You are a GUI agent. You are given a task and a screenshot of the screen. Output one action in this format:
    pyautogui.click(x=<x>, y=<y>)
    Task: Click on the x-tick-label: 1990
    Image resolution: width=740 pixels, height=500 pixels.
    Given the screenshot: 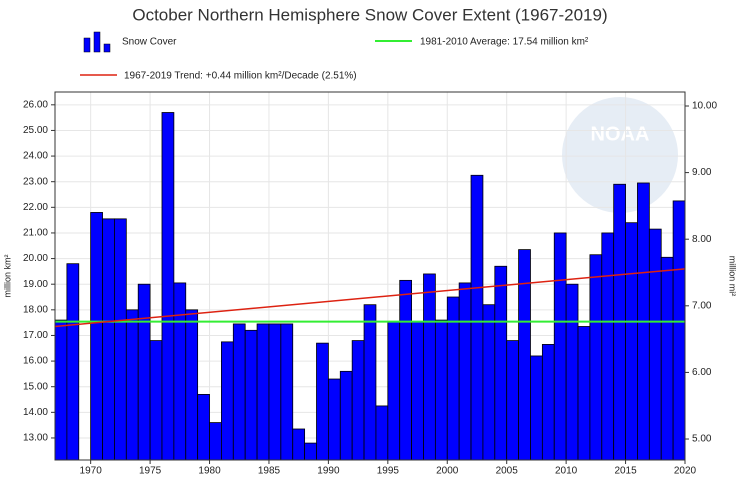 What is the action you would take?
    pyautogui.click(x=328, y=471)
    